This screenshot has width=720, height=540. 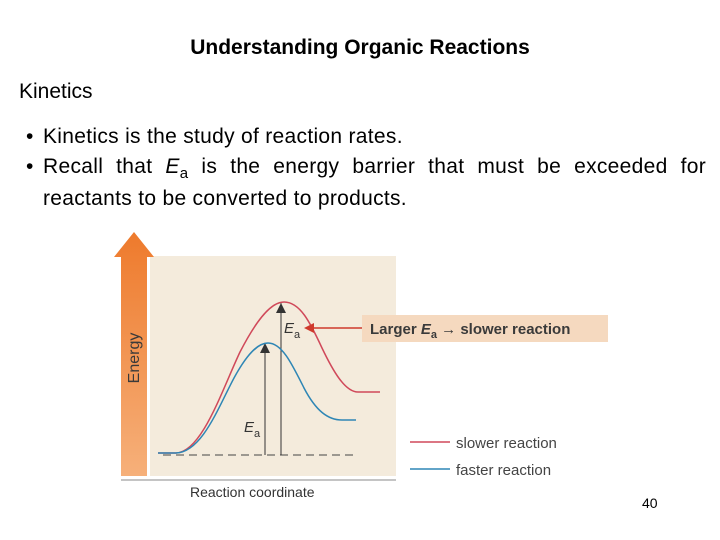 I want to click on diagram-panel, so click(x=273, y=366).